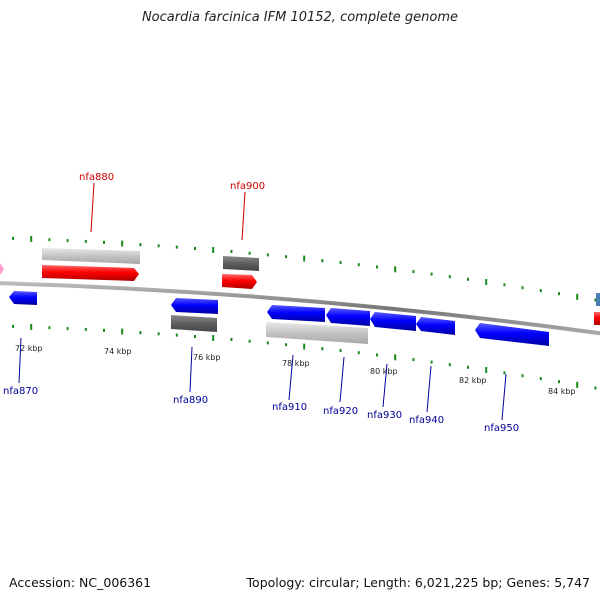  I want to click on genes-label: Genes:, so click(528, 582).